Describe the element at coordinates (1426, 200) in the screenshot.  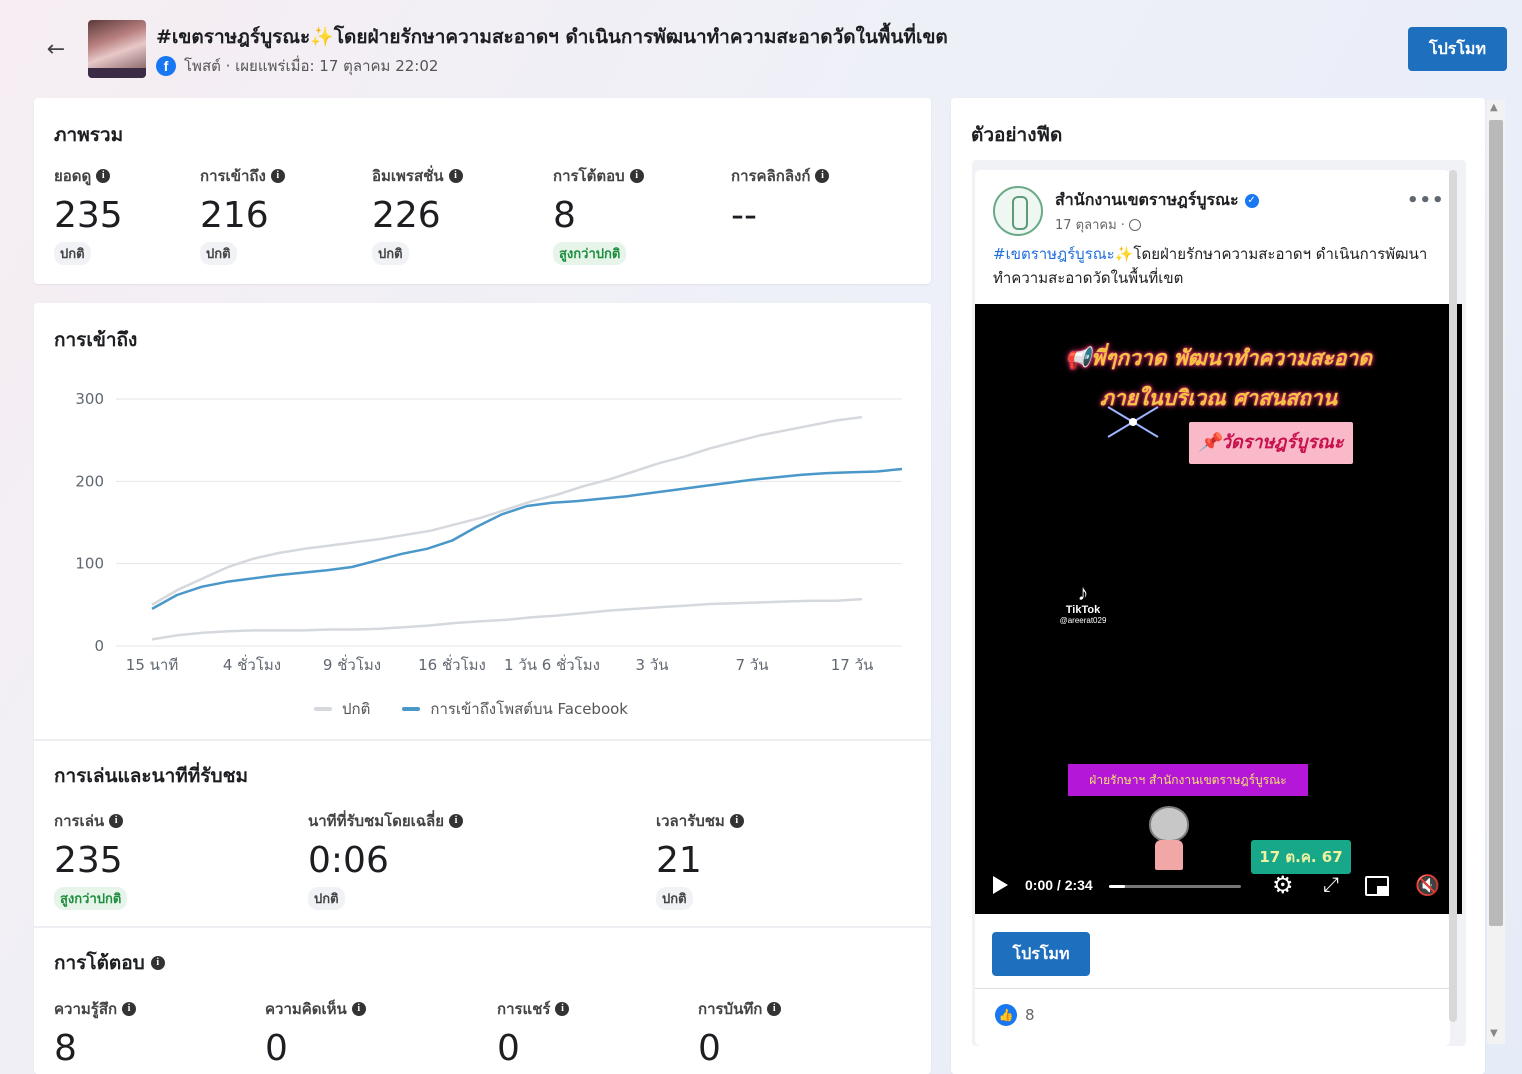
I see `more-options-icon: •••` at that location.